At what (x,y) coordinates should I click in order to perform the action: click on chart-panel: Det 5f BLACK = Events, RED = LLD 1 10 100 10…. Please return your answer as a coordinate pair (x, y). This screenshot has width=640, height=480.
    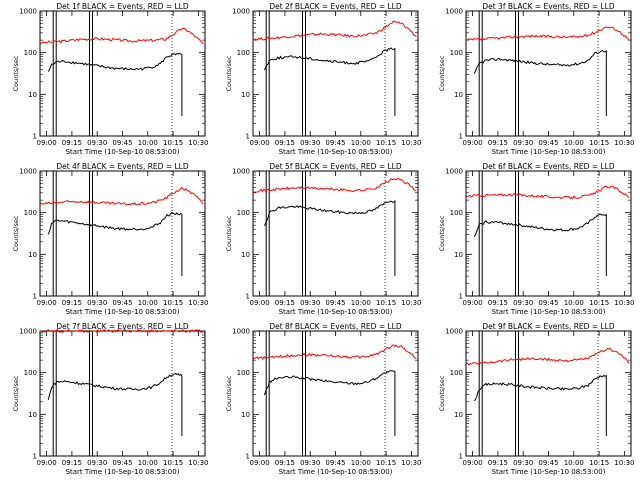
    Looking at the image, I should click on (323, 239).